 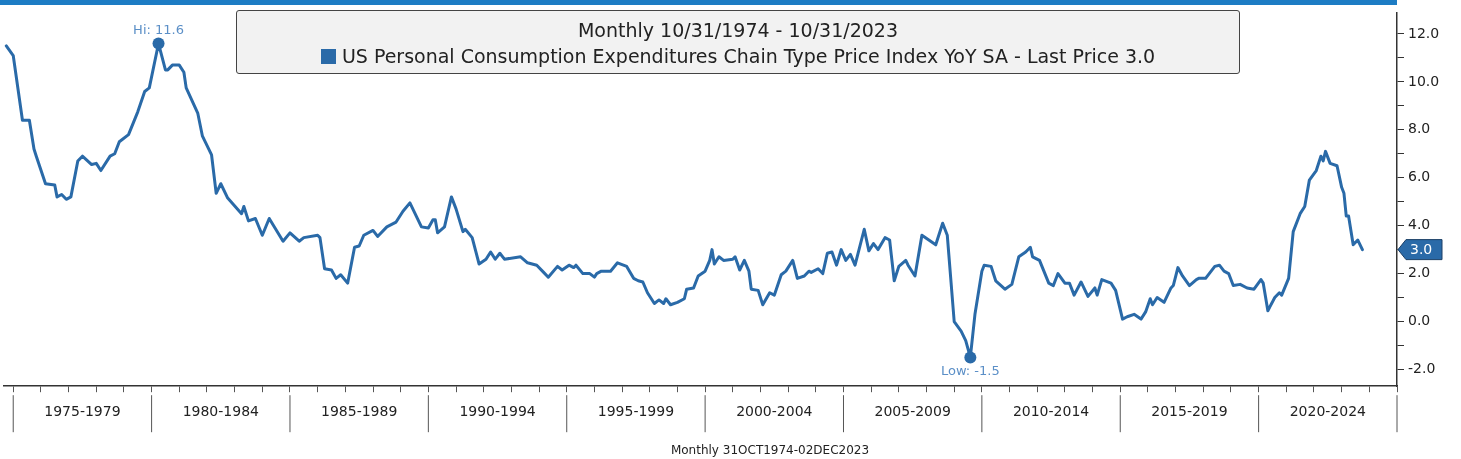 What do you see at coordinates (1421, 249) in the screenshot?
I see `text: 3.0` at bounding box center [1421, 249].